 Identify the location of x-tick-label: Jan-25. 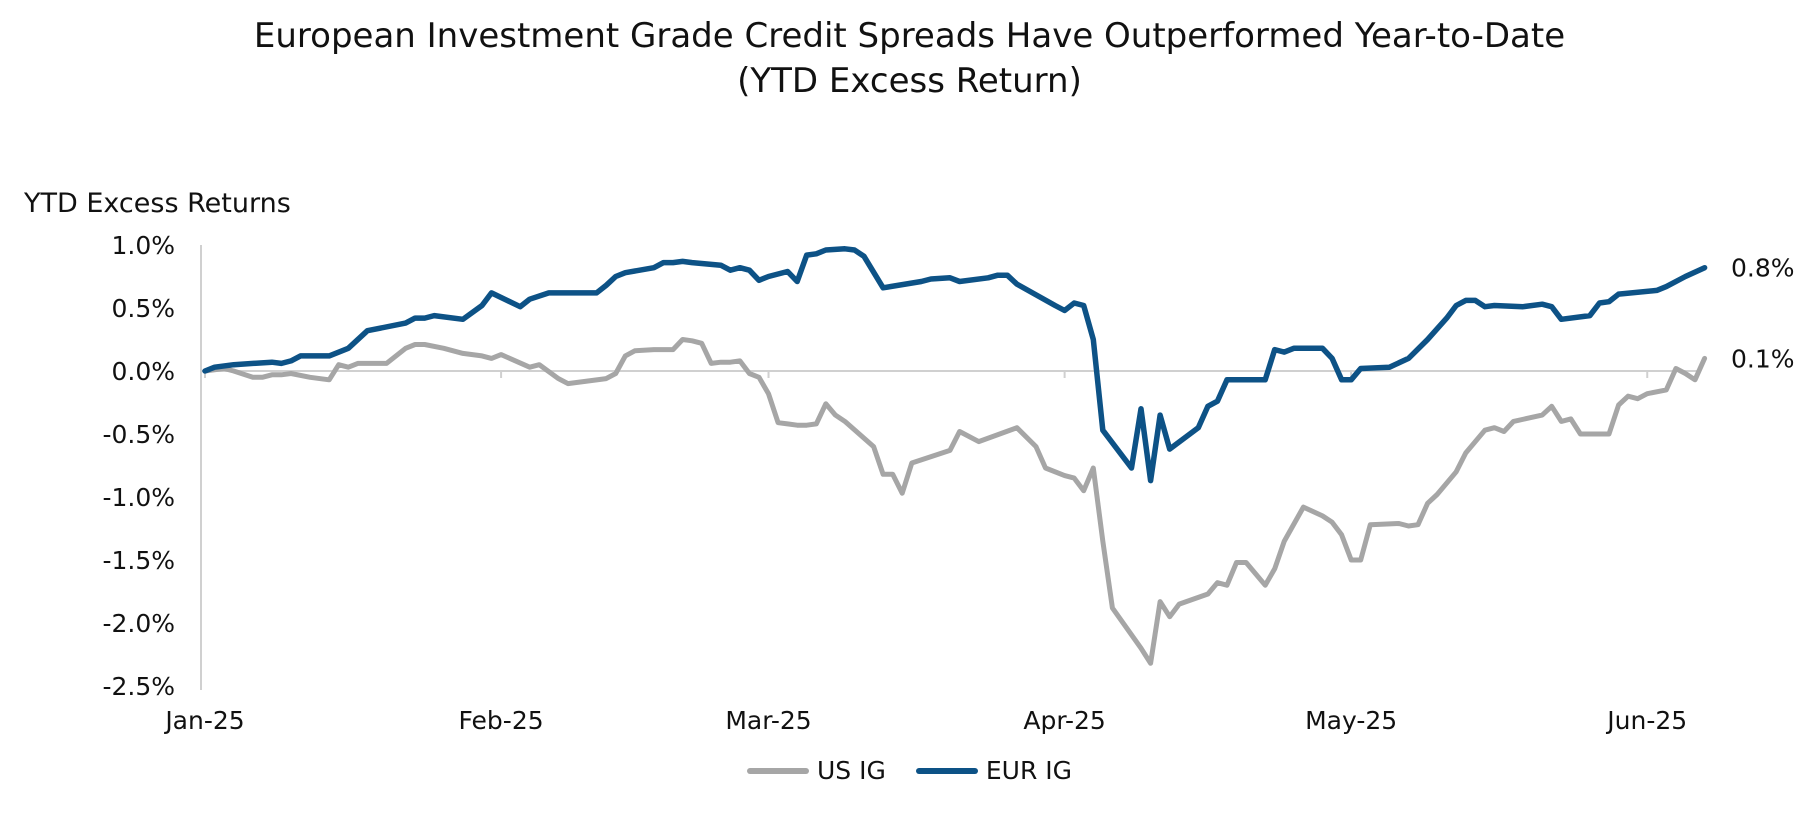
(203, 720).